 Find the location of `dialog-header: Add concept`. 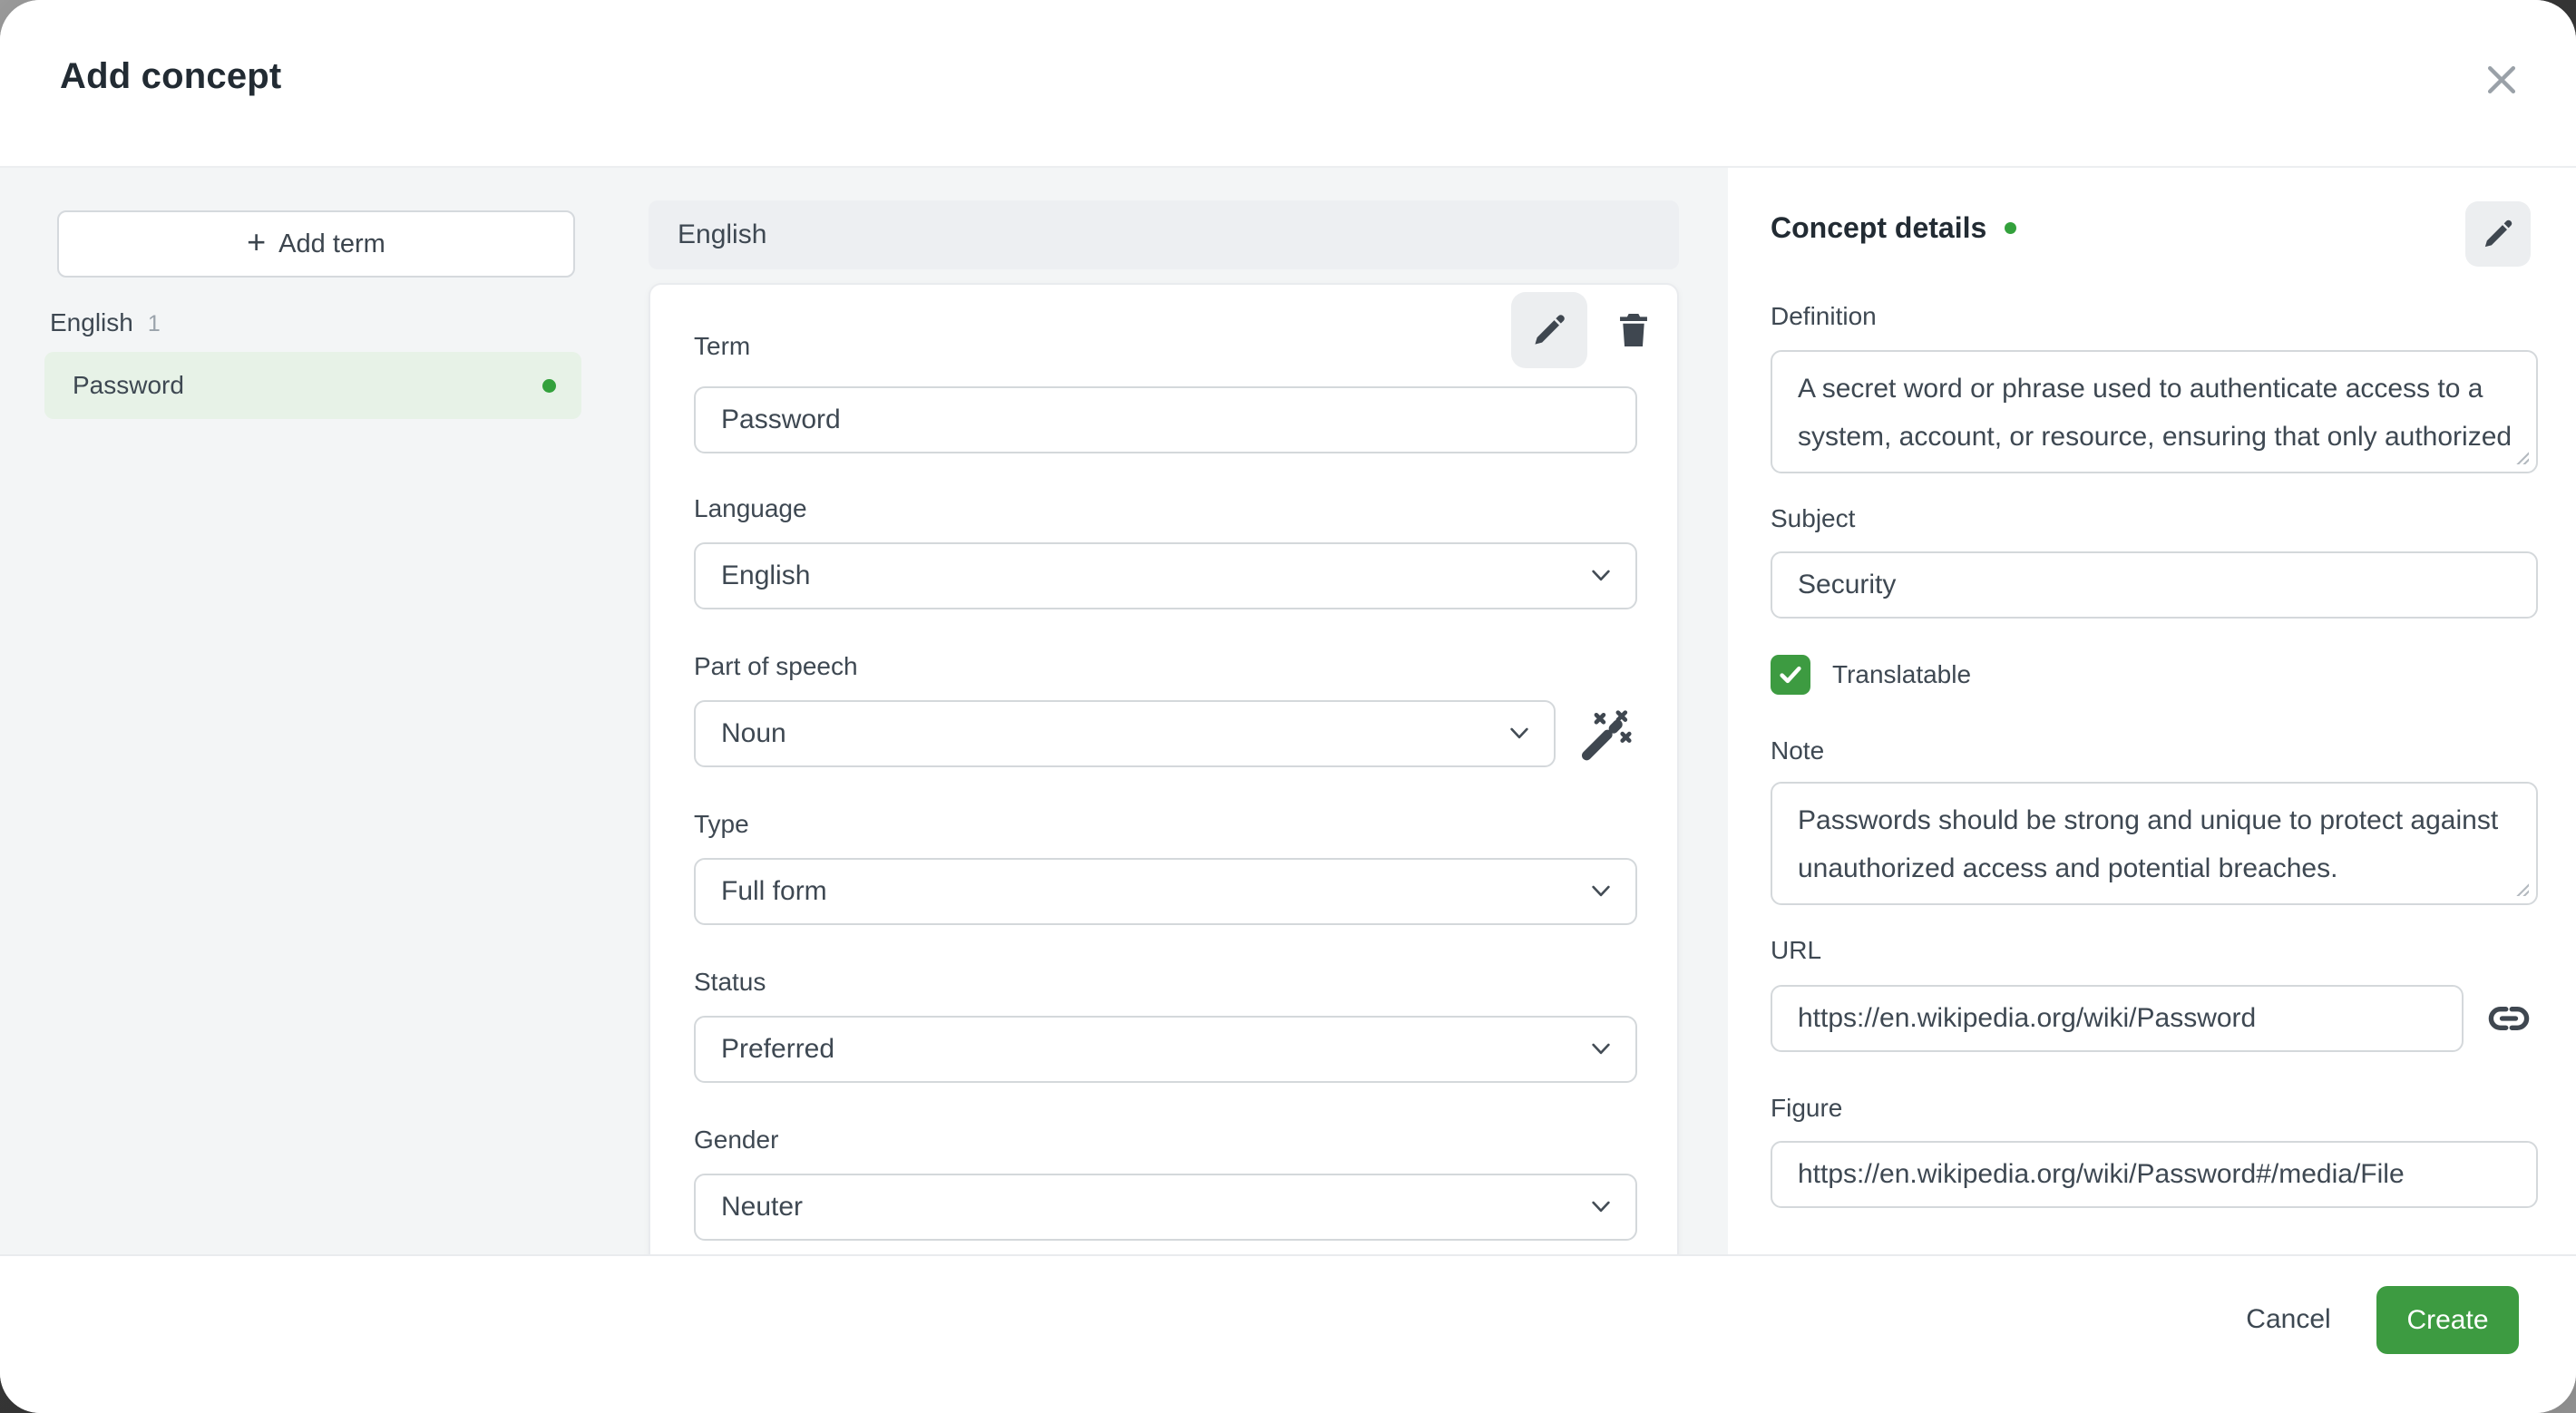

dialog-header: Add concept is located at coordinates (1288, 84).